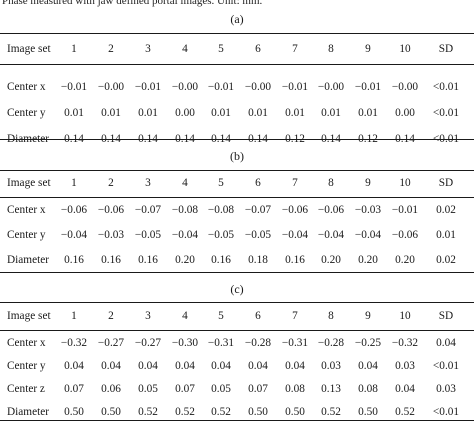 The image size is (474, 427). I want to click on table-cell: 0.03, so click(446, 389).